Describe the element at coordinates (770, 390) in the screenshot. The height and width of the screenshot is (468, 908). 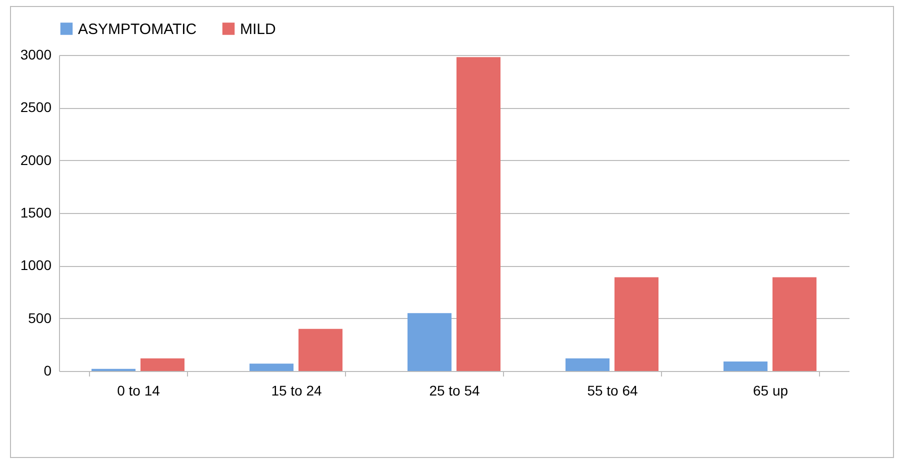
I see `x-tick-label: 65 up` at that location.